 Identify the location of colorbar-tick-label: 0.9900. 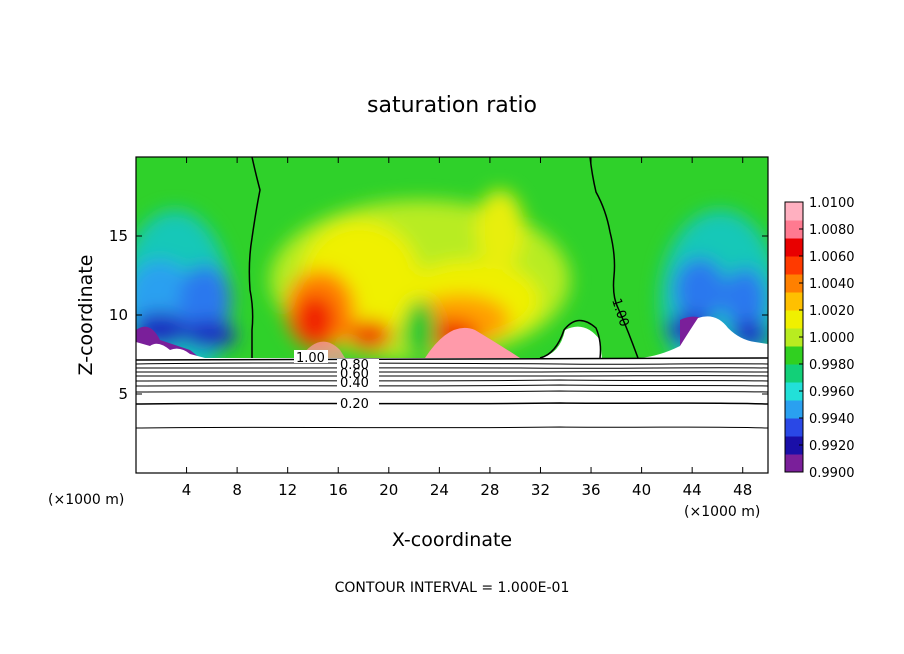
(832, 473).